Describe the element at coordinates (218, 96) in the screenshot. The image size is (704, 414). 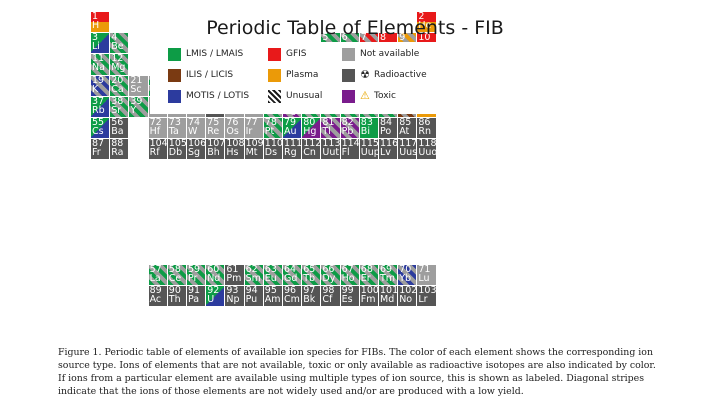
I see `legend-label: MOTIS / LOTIS` at that location.